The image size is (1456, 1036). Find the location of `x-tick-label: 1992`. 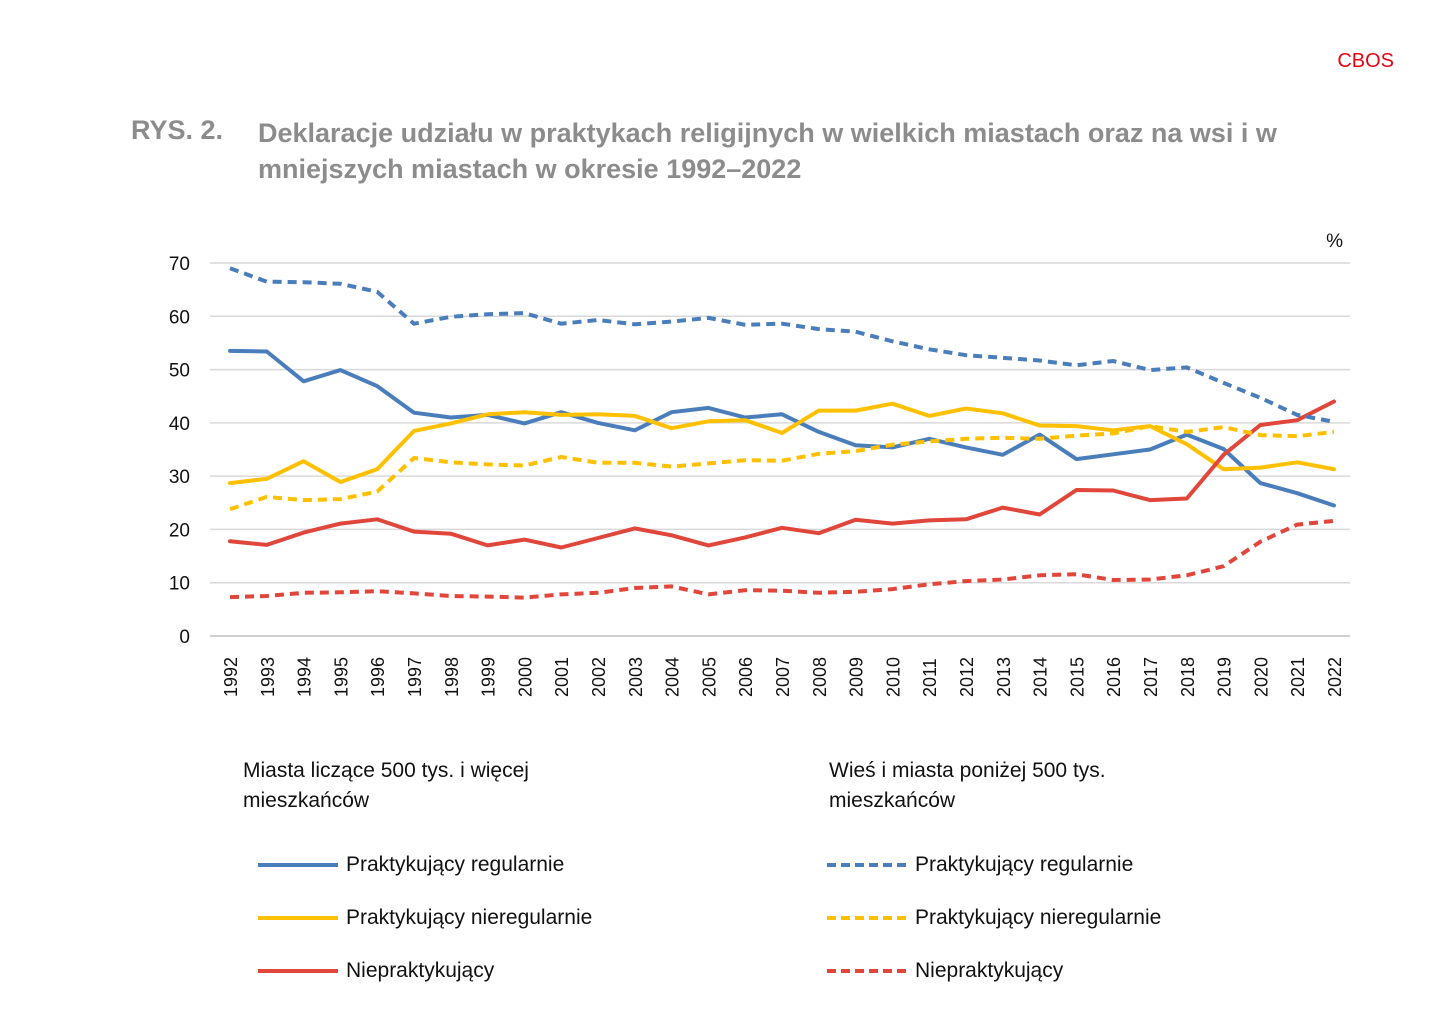

x-tick-label: 1992 is located at coordinates (231, 677).